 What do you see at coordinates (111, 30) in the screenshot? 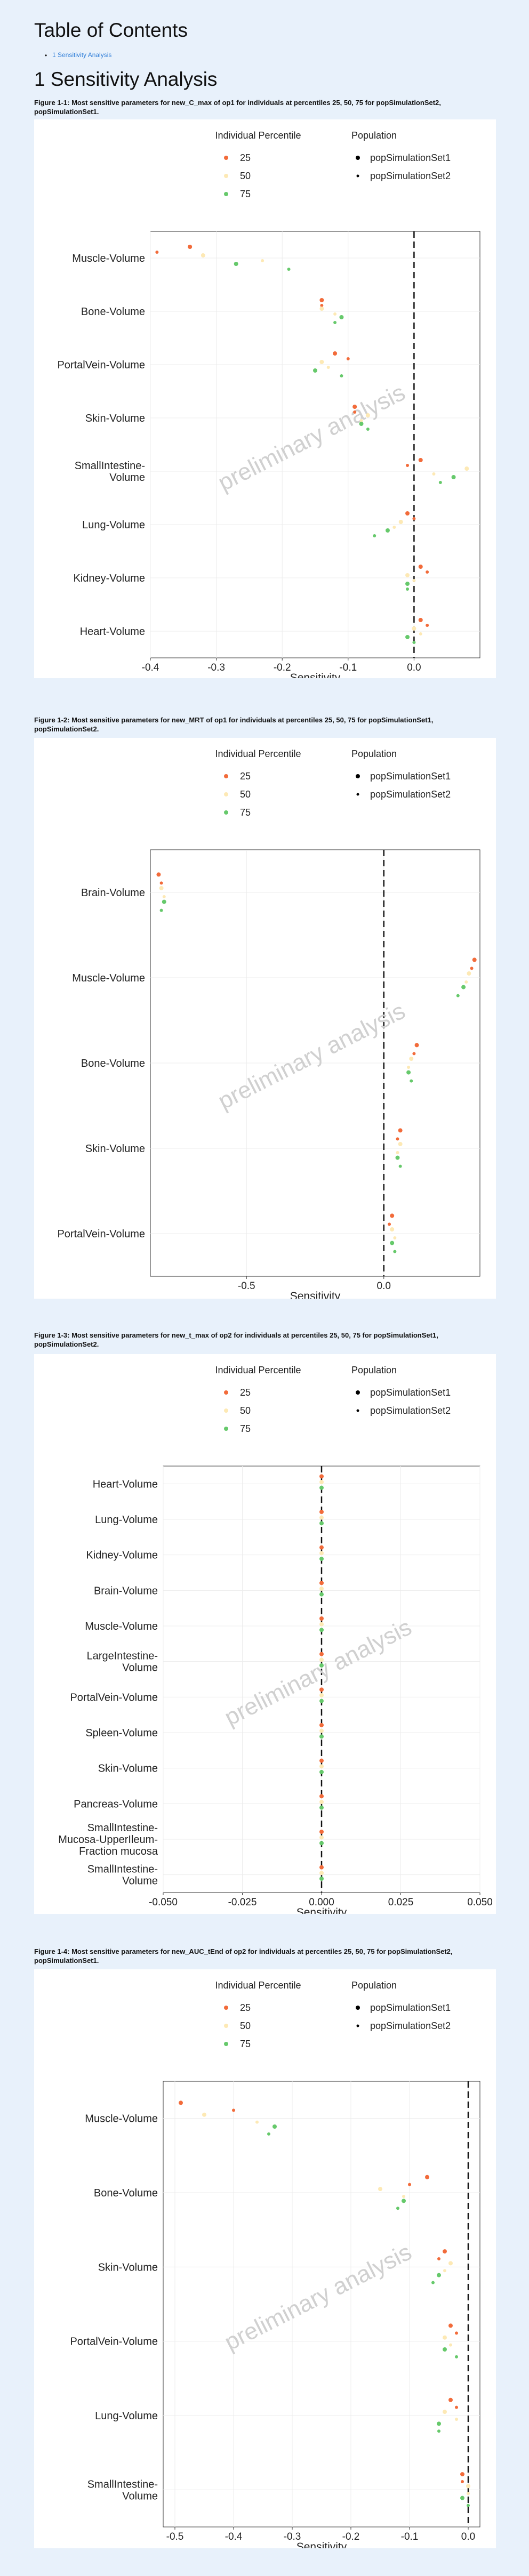
I see `toc-title: Table of Contents` at bounding box center [111, 30].